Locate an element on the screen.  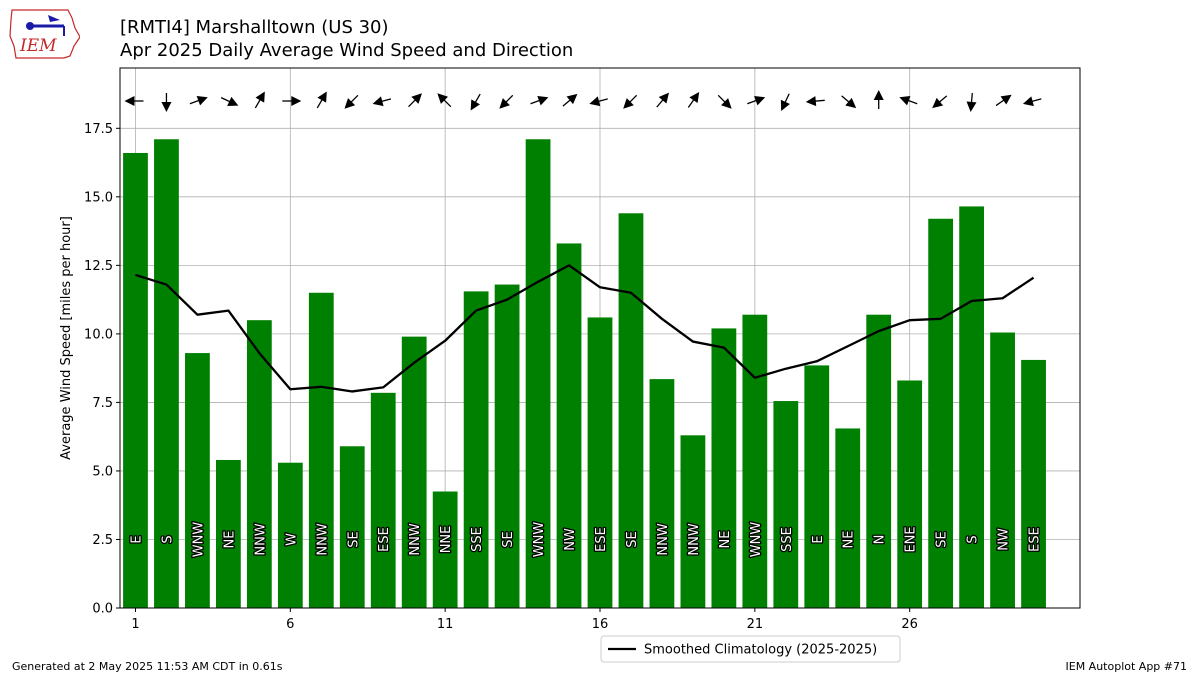
logo-flag is located at coordinates (54, 18).